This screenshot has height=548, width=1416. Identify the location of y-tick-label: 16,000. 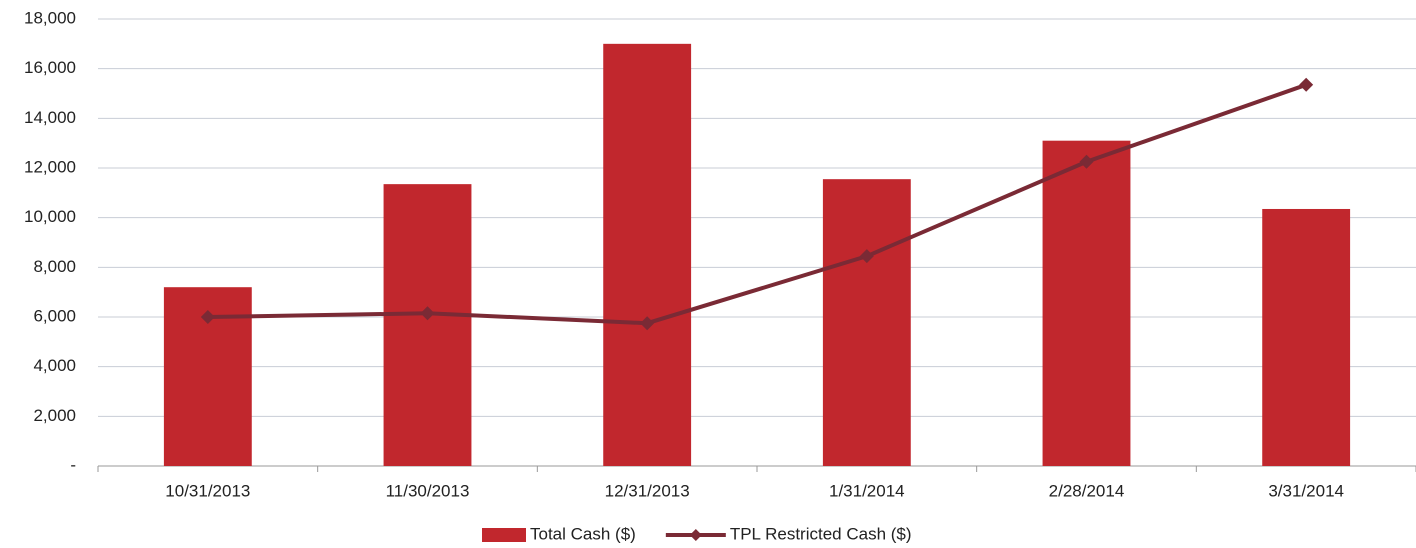
(50, 67).